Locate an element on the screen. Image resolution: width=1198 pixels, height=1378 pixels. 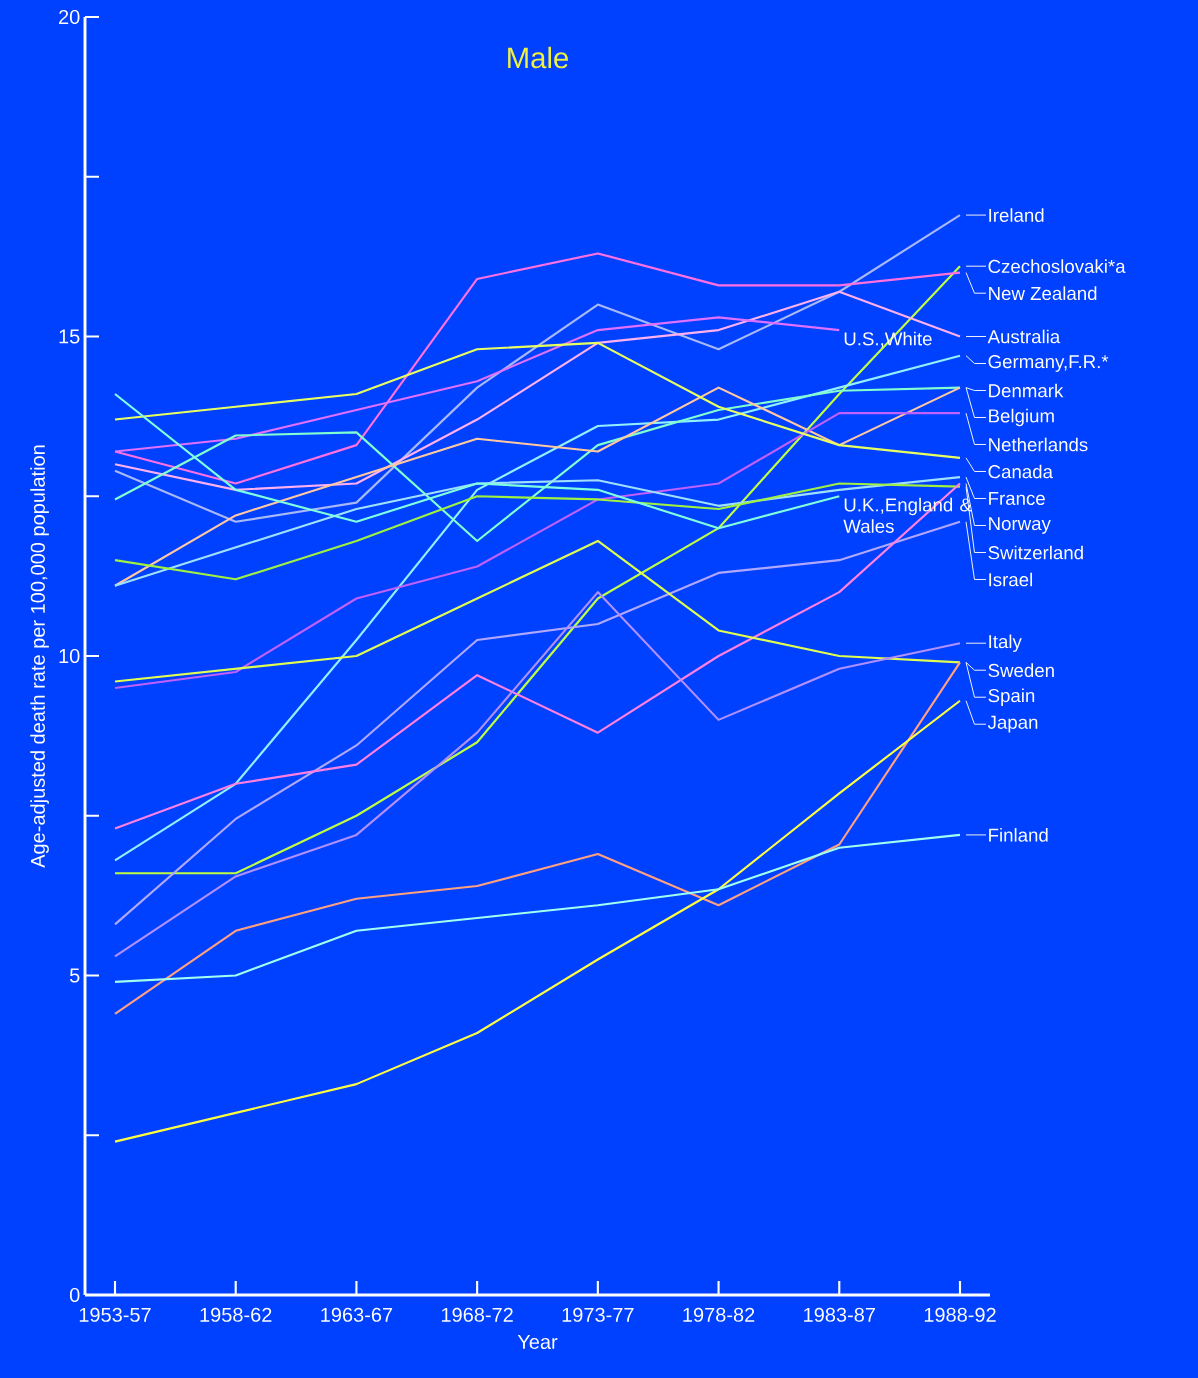
x-tick-label: 1988-92 is located at coordinates (960, 1314).